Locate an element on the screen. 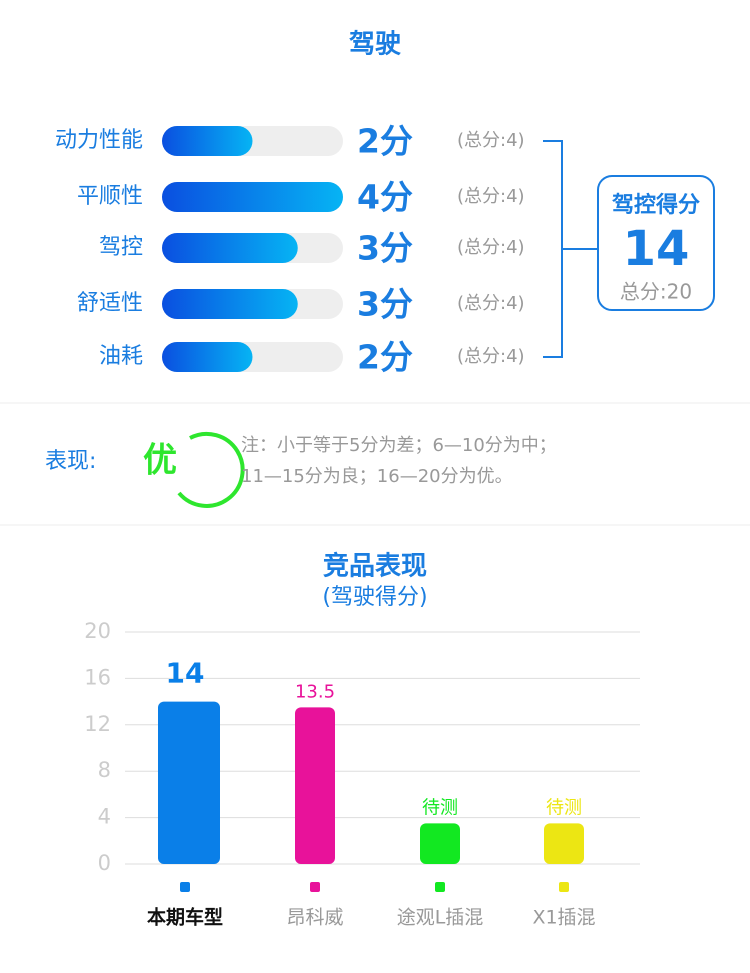  value-label: 13.5 is located at coordinates (315, 691).